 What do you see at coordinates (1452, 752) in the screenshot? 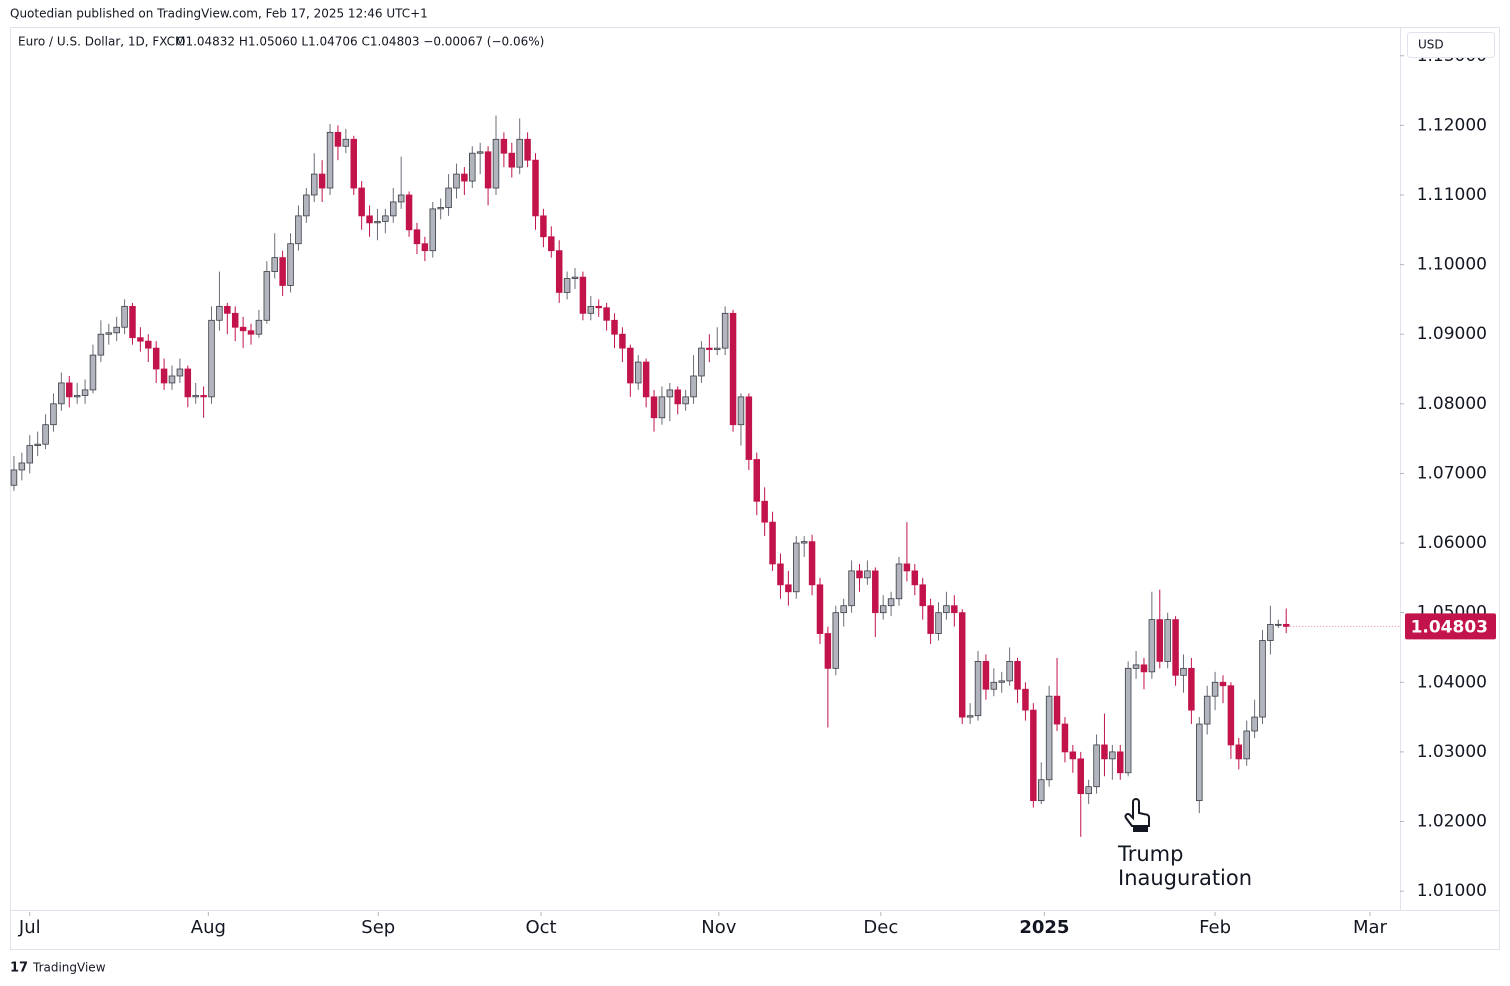
I see `y-tick-label: 1.03000` at bounding box center [1452, 752].